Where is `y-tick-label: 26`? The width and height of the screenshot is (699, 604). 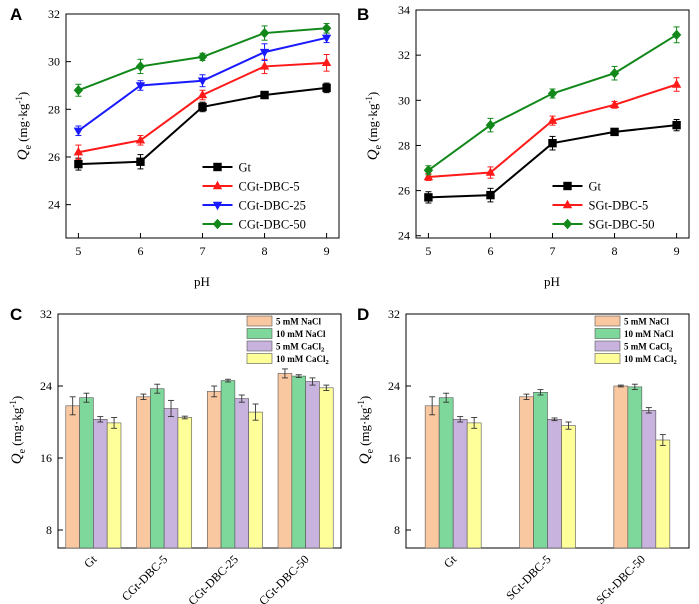
y-tick-label: 26 is located at coordinates (404, 191).